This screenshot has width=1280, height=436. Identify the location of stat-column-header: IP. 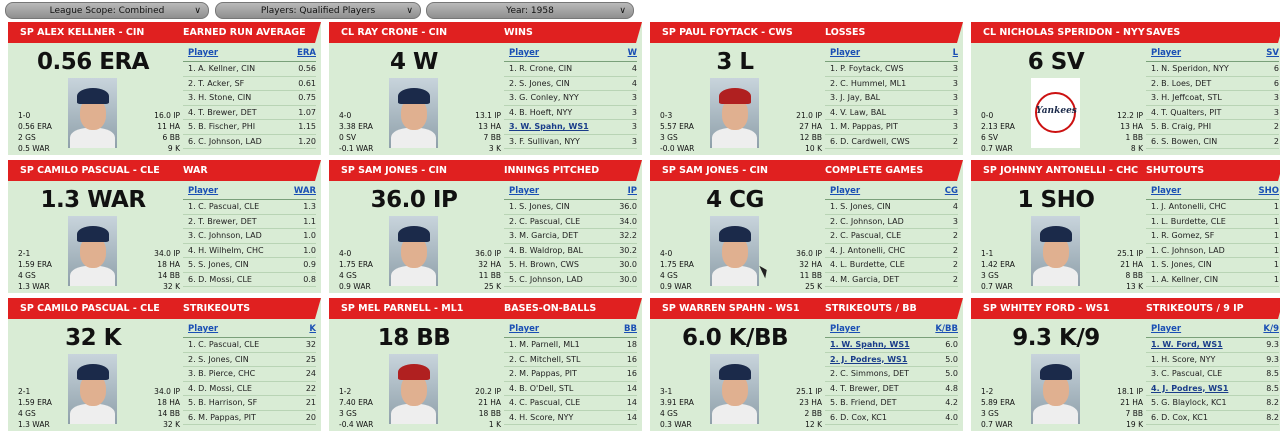
(632, 191).